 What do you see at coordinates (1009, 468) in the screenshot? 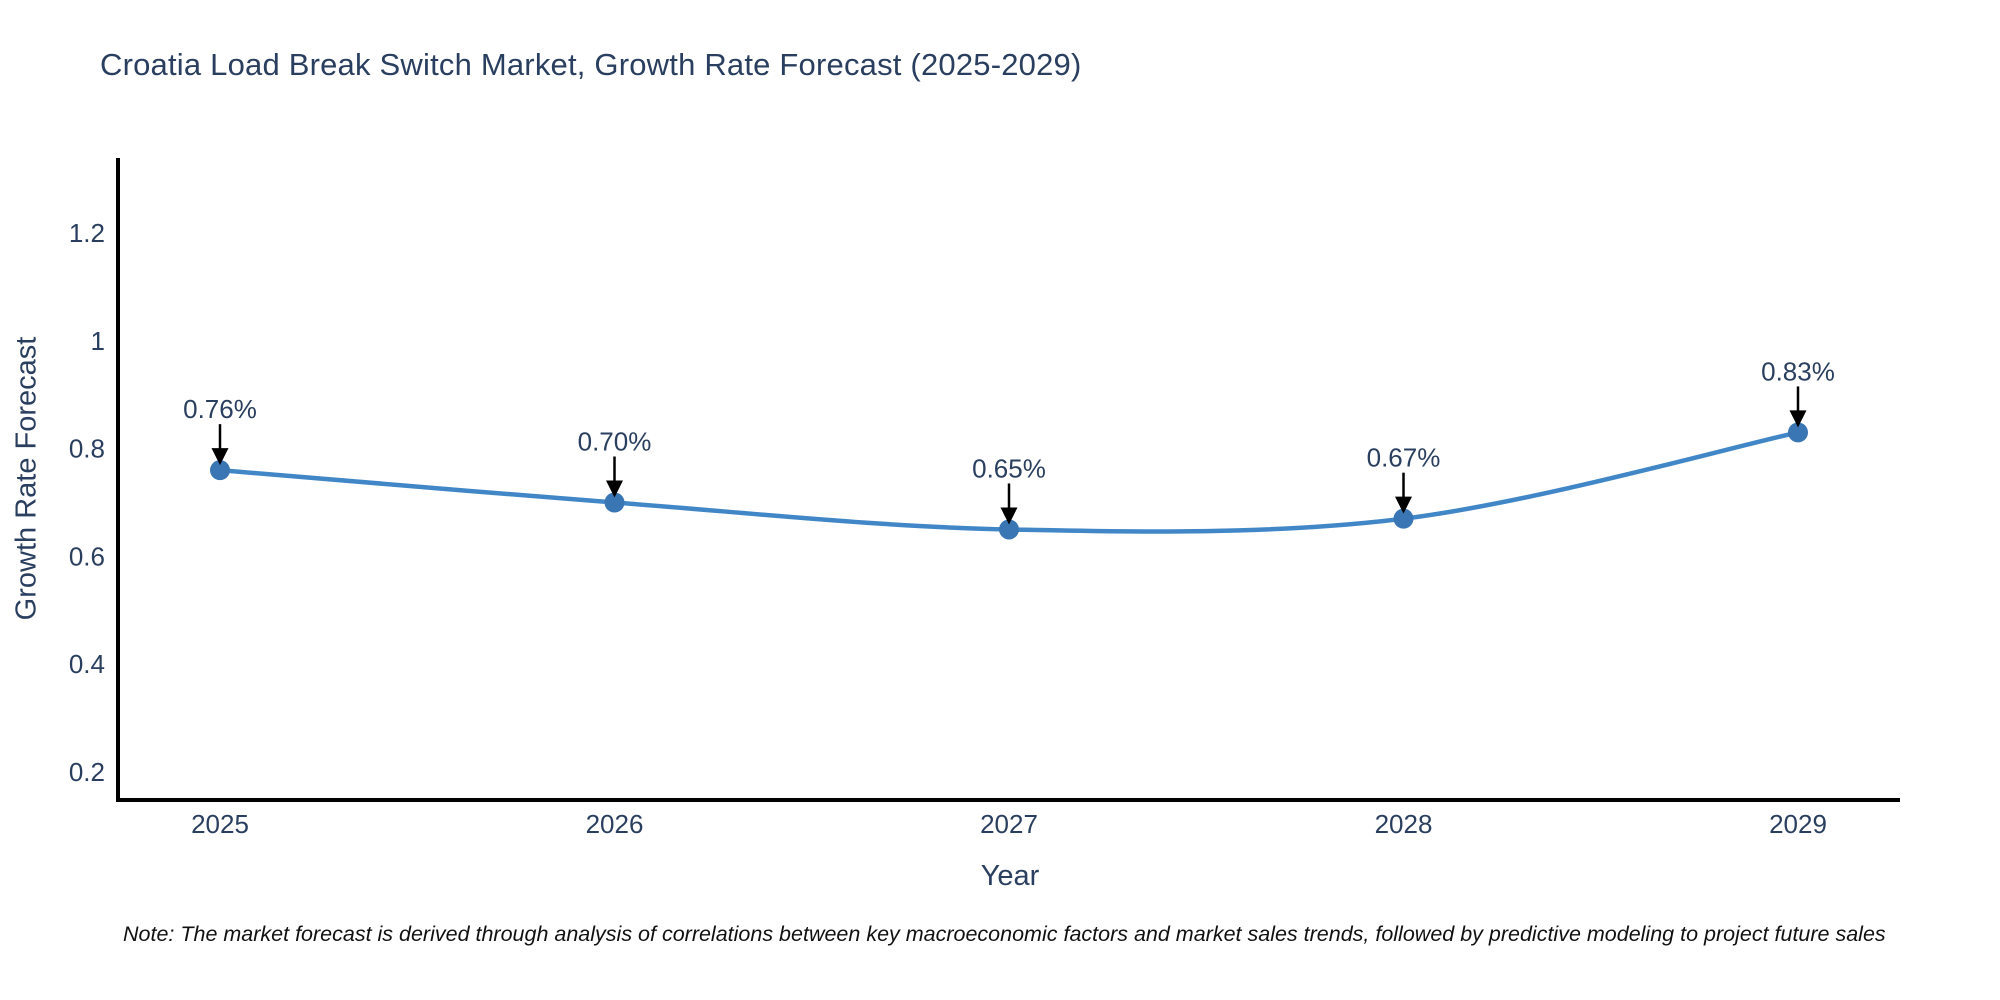
I see `data-point-label: 0.65%` at bounding box center [1009, 468].